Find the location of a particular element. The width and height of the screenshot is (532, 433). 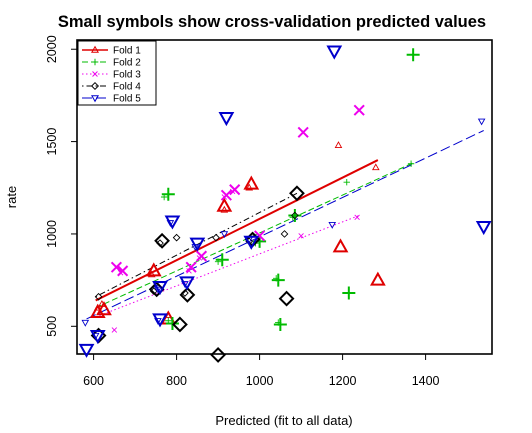

x-tick-label: 800 is located at coordinates (176, 381).